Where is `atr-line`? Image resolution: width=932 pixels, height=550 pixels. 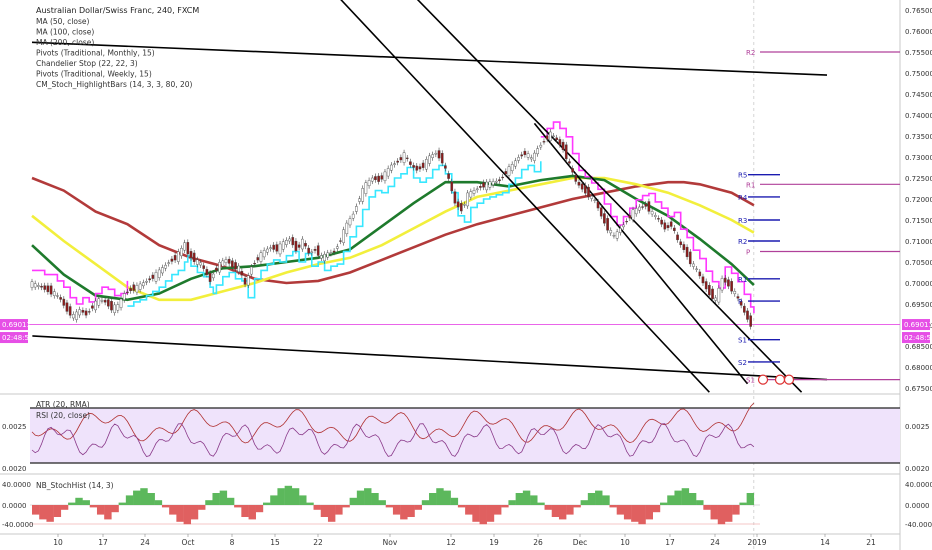
atr-line is located at coordinates (393, 423).